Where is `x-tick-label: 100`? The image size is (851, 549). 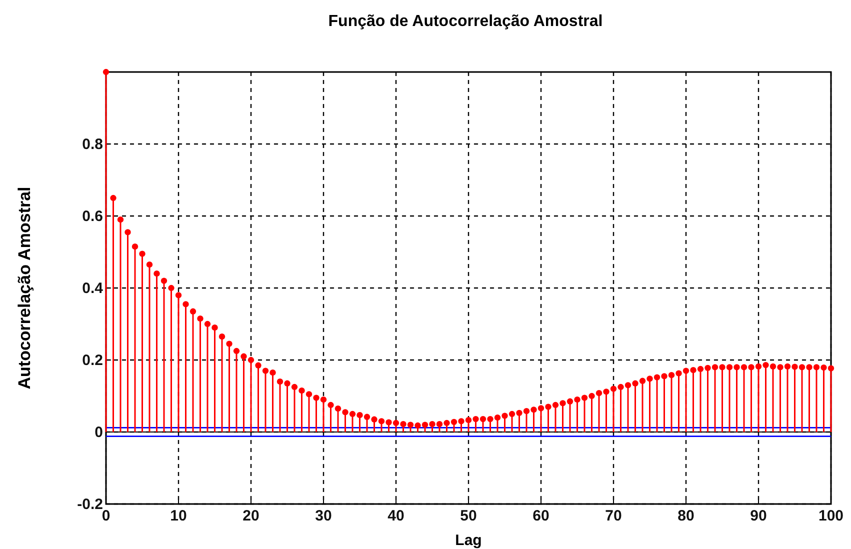
x-tick-label: 100 is located at coordinates (831, 516).